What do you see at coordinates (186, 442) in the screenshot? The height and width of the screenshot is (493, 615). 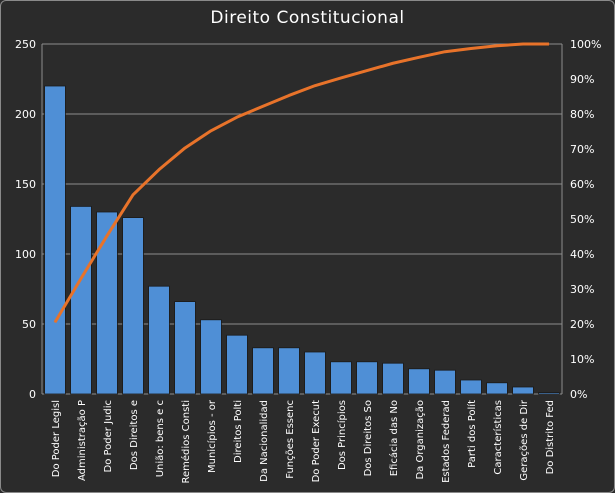 I see `category-label-5: Remédios Consti` at bounding box center [186, 442].